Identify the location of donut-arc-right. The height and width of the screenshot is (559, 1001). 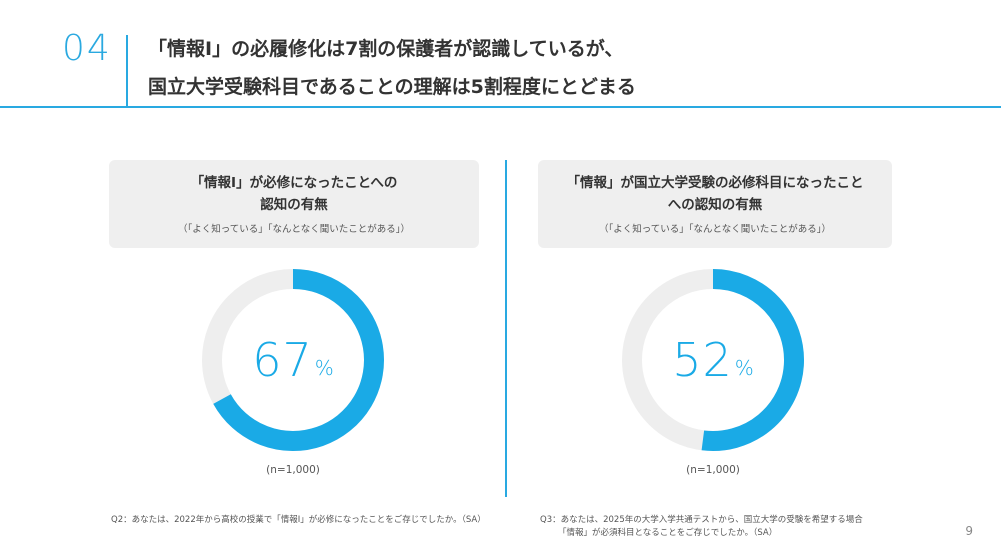
(752, 360).